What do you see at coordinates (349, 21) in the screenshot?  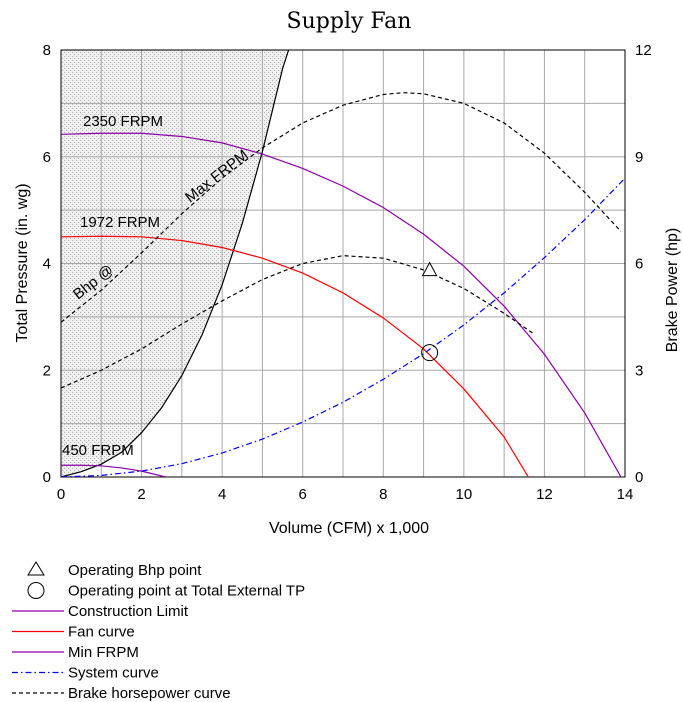 I see `chart-title: Supply Fan` at bounding box center [349, 21].